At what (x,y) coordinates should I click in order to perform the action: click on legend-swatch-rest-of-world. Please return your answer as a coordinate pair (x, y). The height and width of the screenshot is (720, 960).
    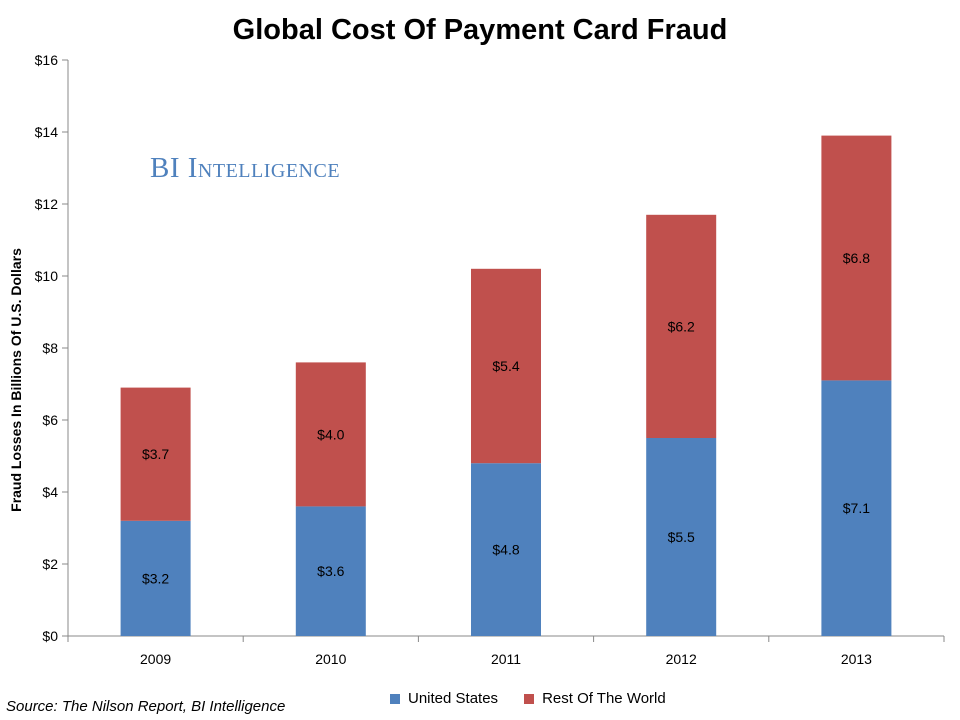
    Looking at the image, I should click on (529, 698).